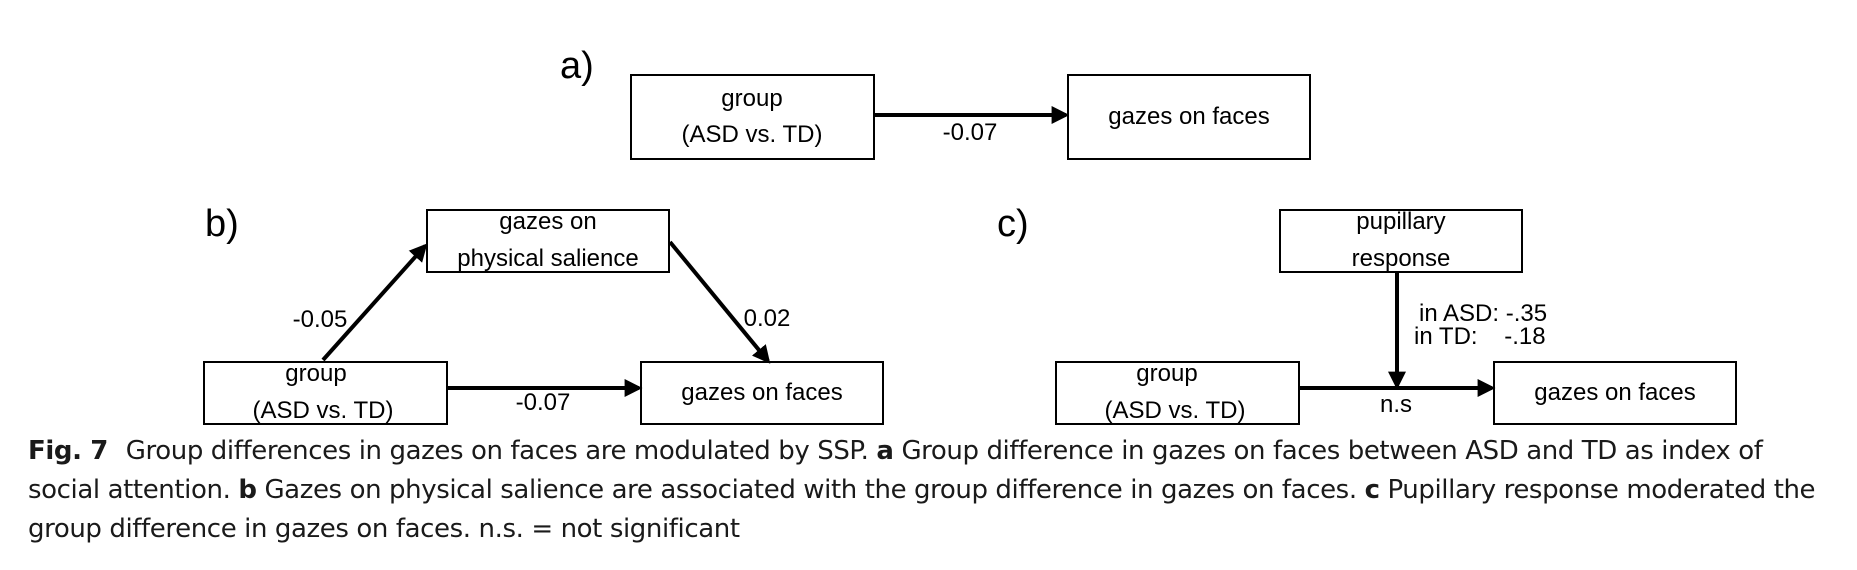  What do you see at coordinates (1396, 404) in the screenshot?
I see `panel-c-coef-direct: n.s` at bounding box center [1396, 404].